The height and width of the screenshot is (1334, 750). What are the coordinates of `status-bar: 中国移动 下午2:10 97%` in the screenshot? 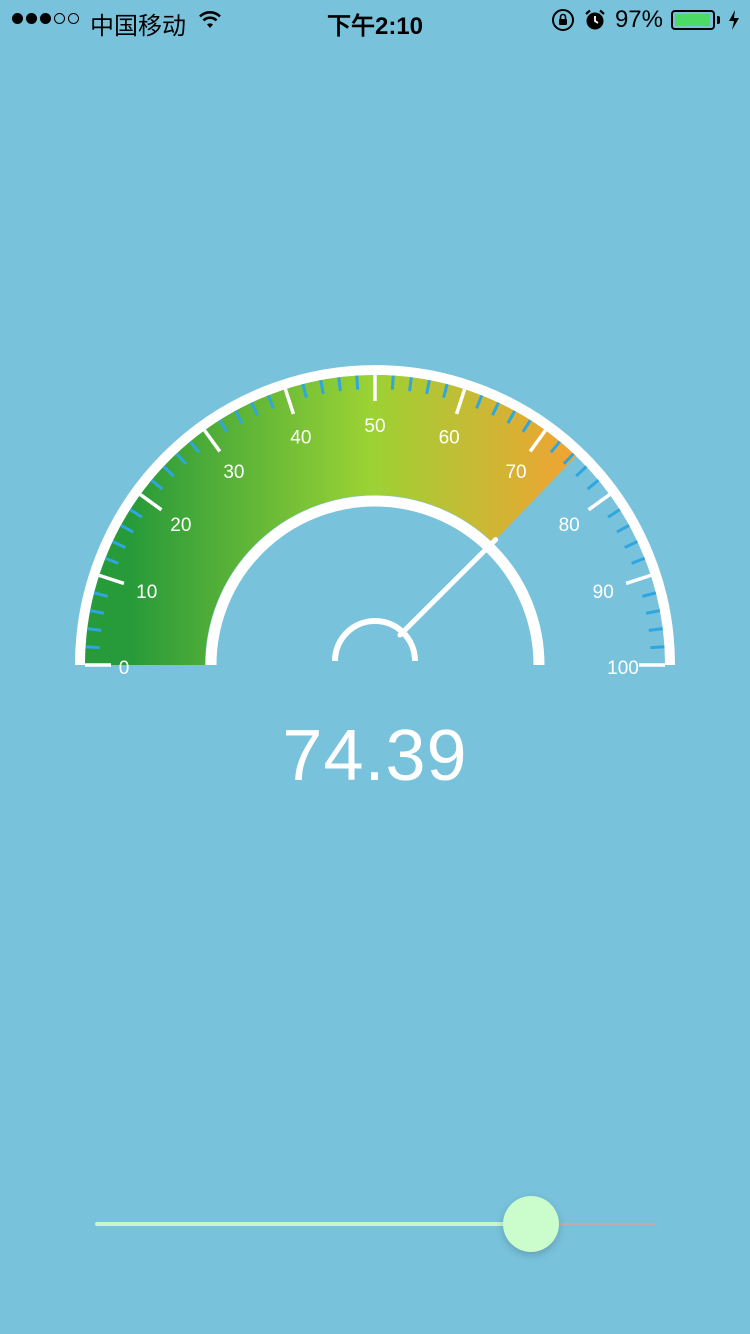 It's located at (375, 20).